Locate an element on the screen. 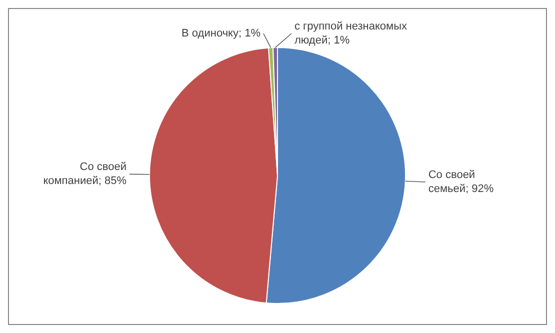 The image size is (555, 333). slice-label: Со своей компанией; 85% is located at coordinates (85, 174).